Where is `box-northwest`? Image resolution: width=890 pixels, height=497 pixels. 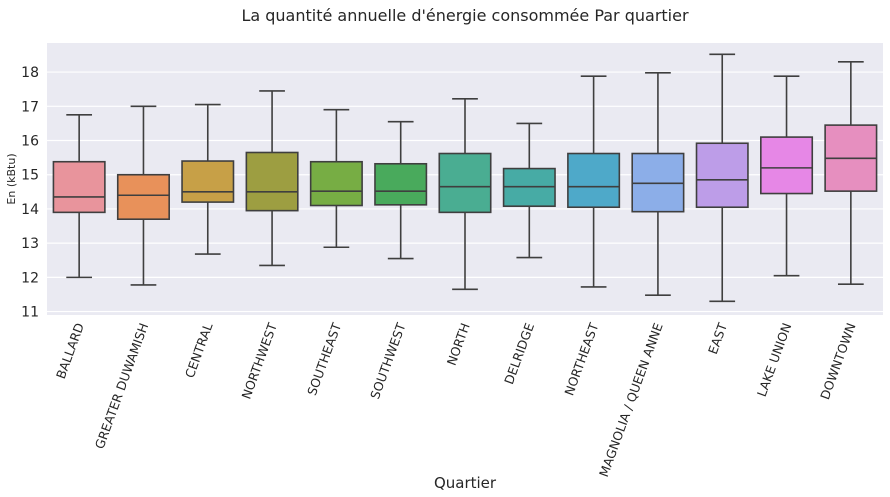 box-northwest is located at coordinates (272, 178).